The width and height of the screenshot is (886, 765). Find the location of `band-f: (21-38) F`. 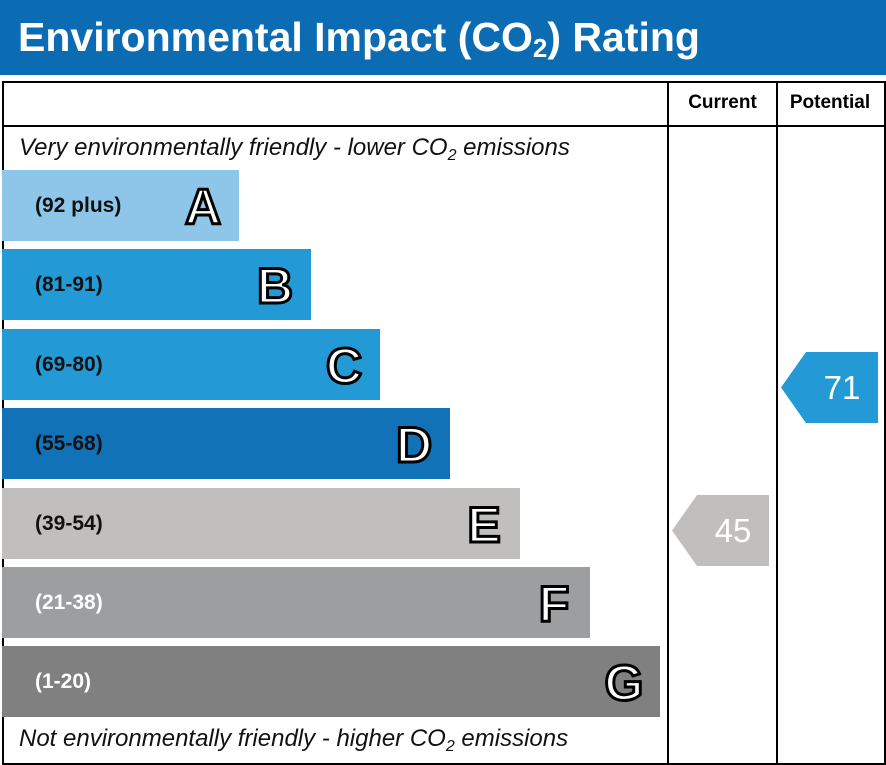

band-f: (21-38) F is located at coordinates (296, 602).